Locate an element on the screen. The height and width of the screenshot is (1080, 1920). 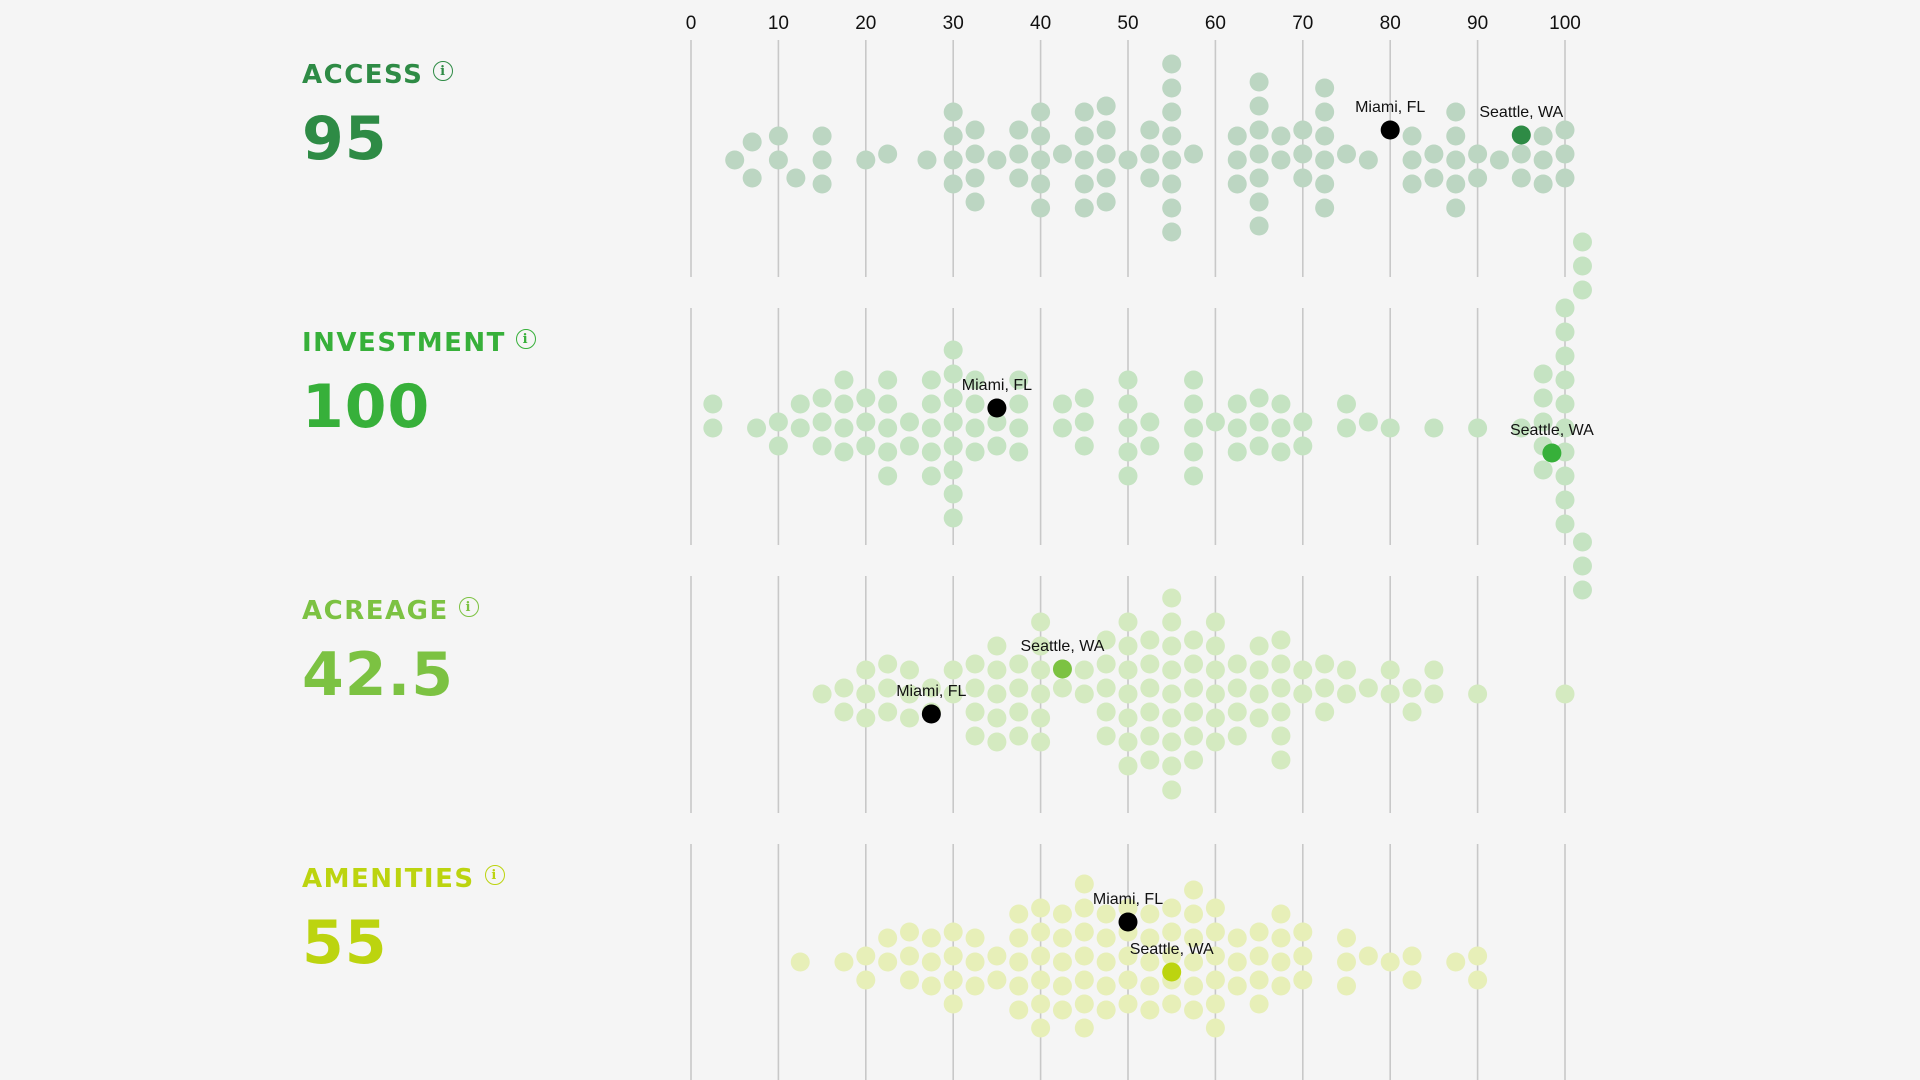
miami-point is located at coordinates (997, 408).